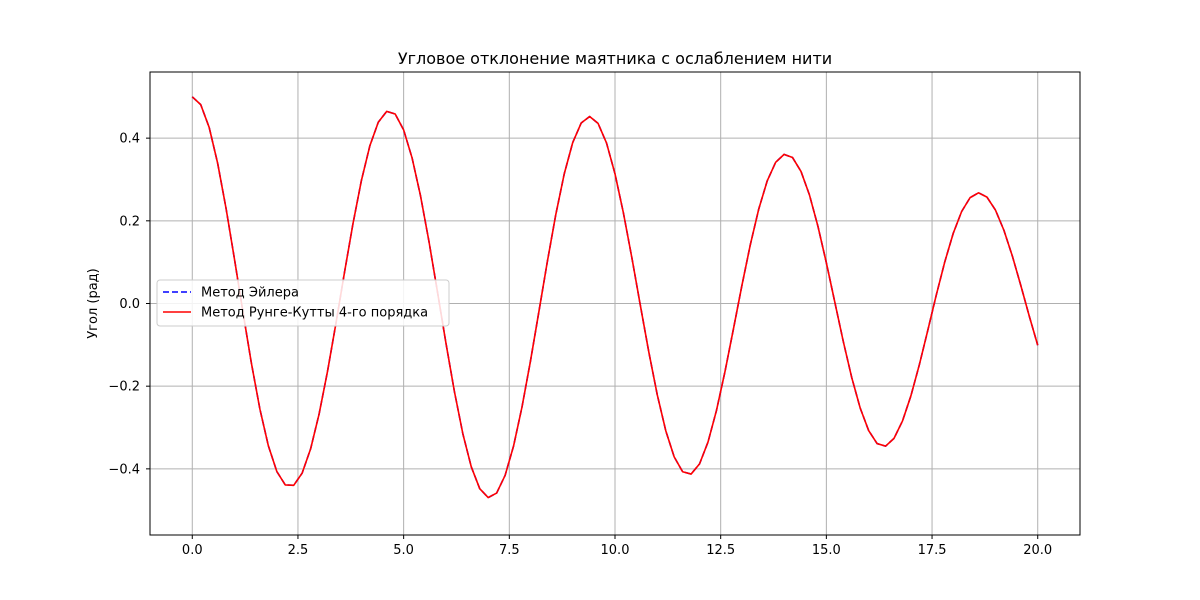  I want to click on x-tick-label: 5.0, so click(403, 550).